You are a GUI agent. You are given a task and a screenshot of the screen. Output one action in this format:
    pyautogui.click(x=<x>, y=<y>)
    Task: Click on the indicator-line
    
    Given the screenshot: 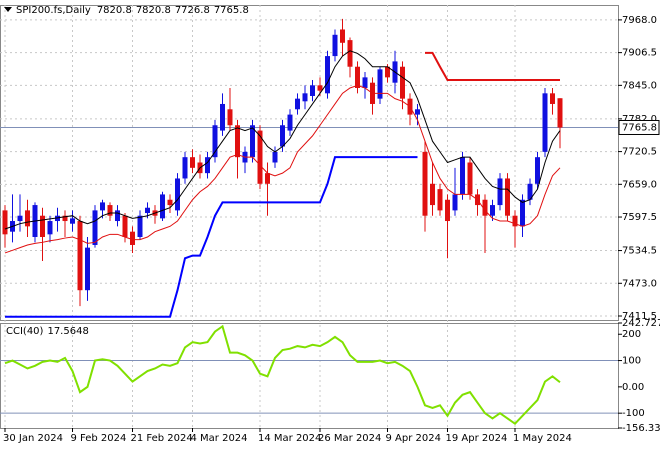 What is the action you would take?
    pyautogui.click(x=492, y=66)
    